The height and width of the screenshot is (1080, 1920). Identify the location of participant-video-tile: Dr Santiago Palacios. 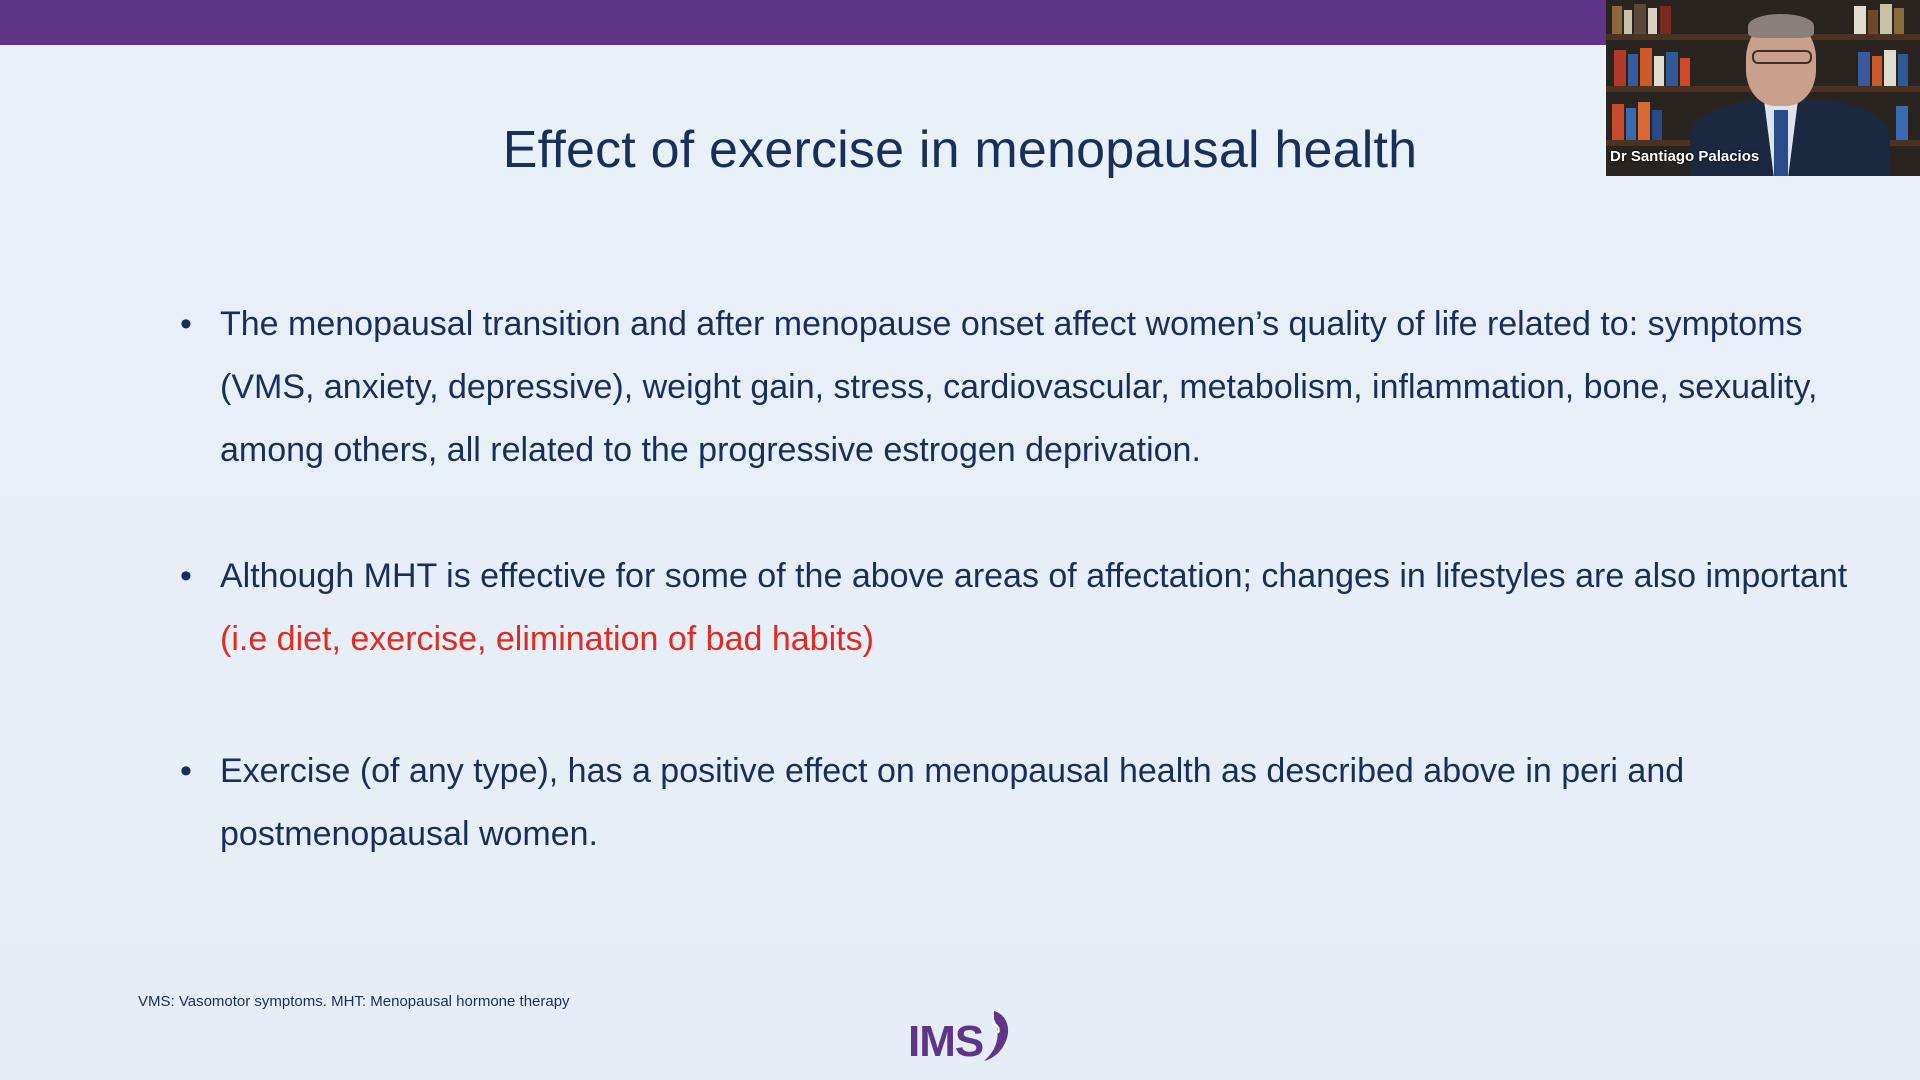
(1763, 88).